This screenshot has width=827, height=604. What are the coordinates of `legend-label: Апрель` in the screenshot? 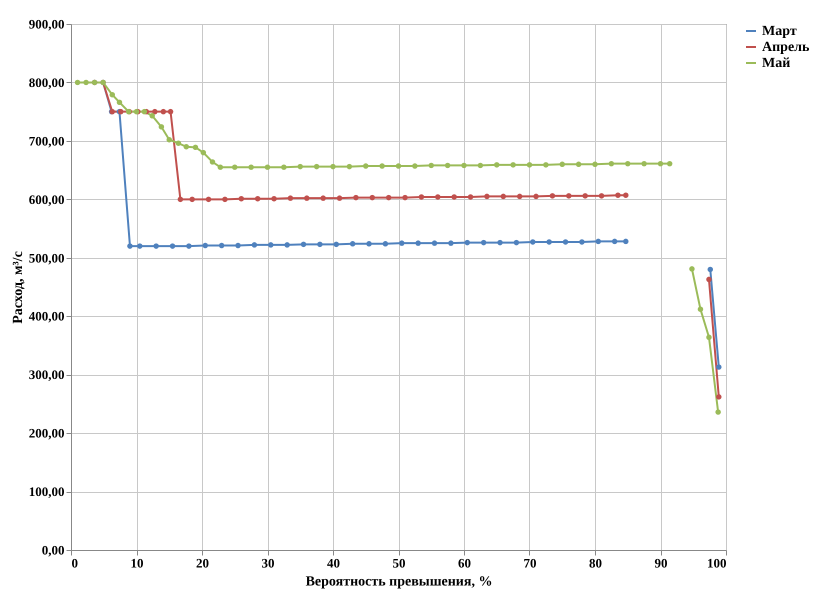 It's located at (786, 47).